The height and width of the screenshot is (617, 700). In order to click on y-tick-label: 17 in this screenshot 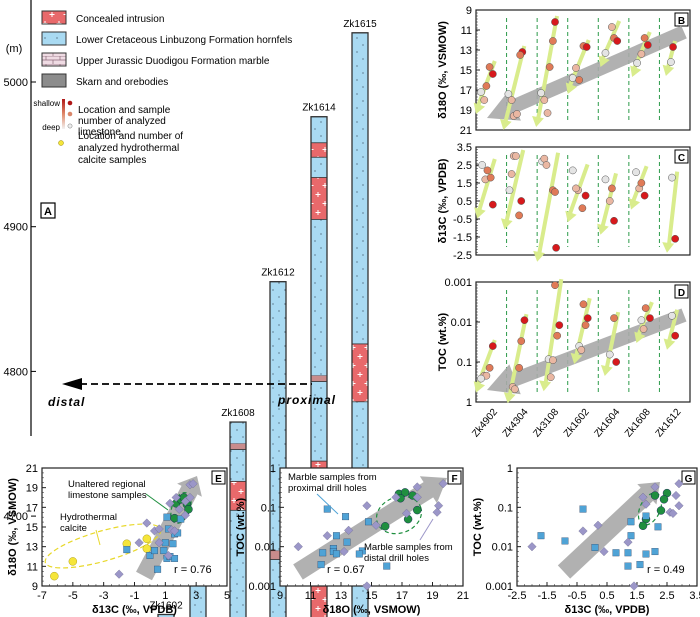, I will do `click(466, 91)`.